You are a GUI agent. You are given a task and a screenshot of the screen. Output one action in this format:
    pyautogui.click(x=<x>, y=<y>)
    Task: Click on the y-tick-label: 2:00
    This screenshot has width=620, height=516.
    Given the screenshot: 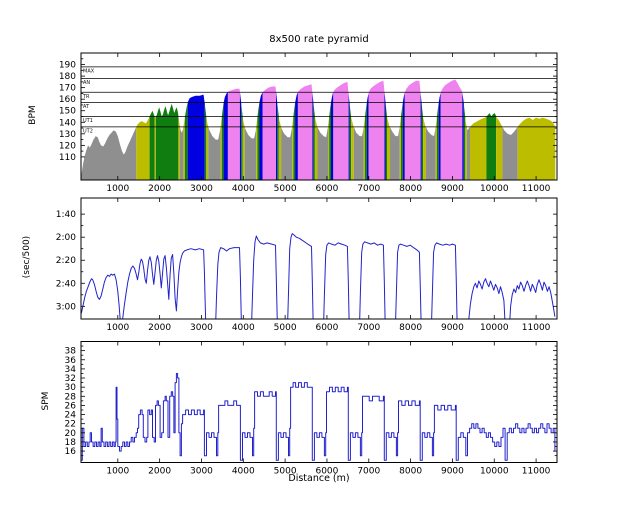 What is the action you would take?
    pyautogui.click(x=66, y=238)
    